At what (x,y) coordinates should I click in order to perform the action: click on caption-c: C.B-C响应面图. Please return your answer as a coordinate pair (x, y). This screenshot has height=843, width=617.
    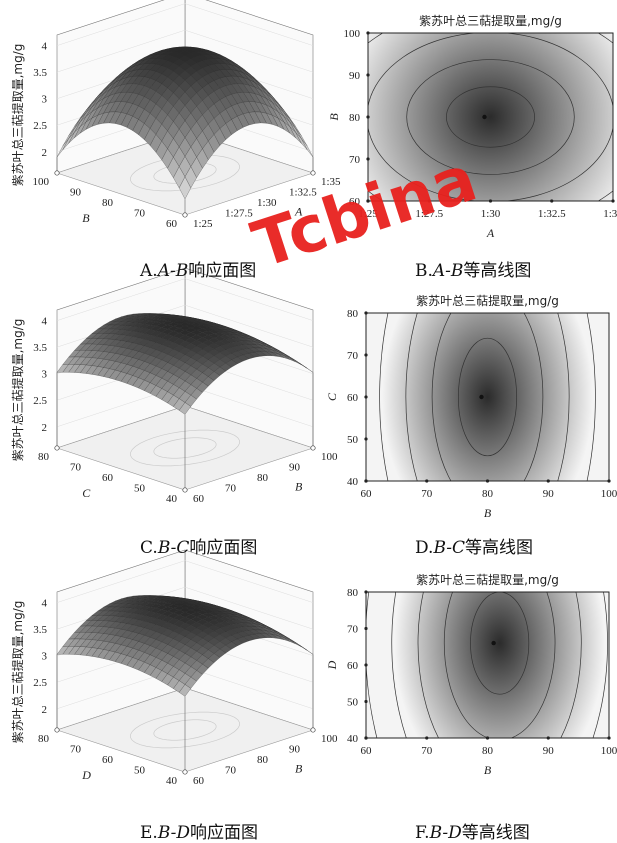
    Looking at the image, I should click on (198, 545).